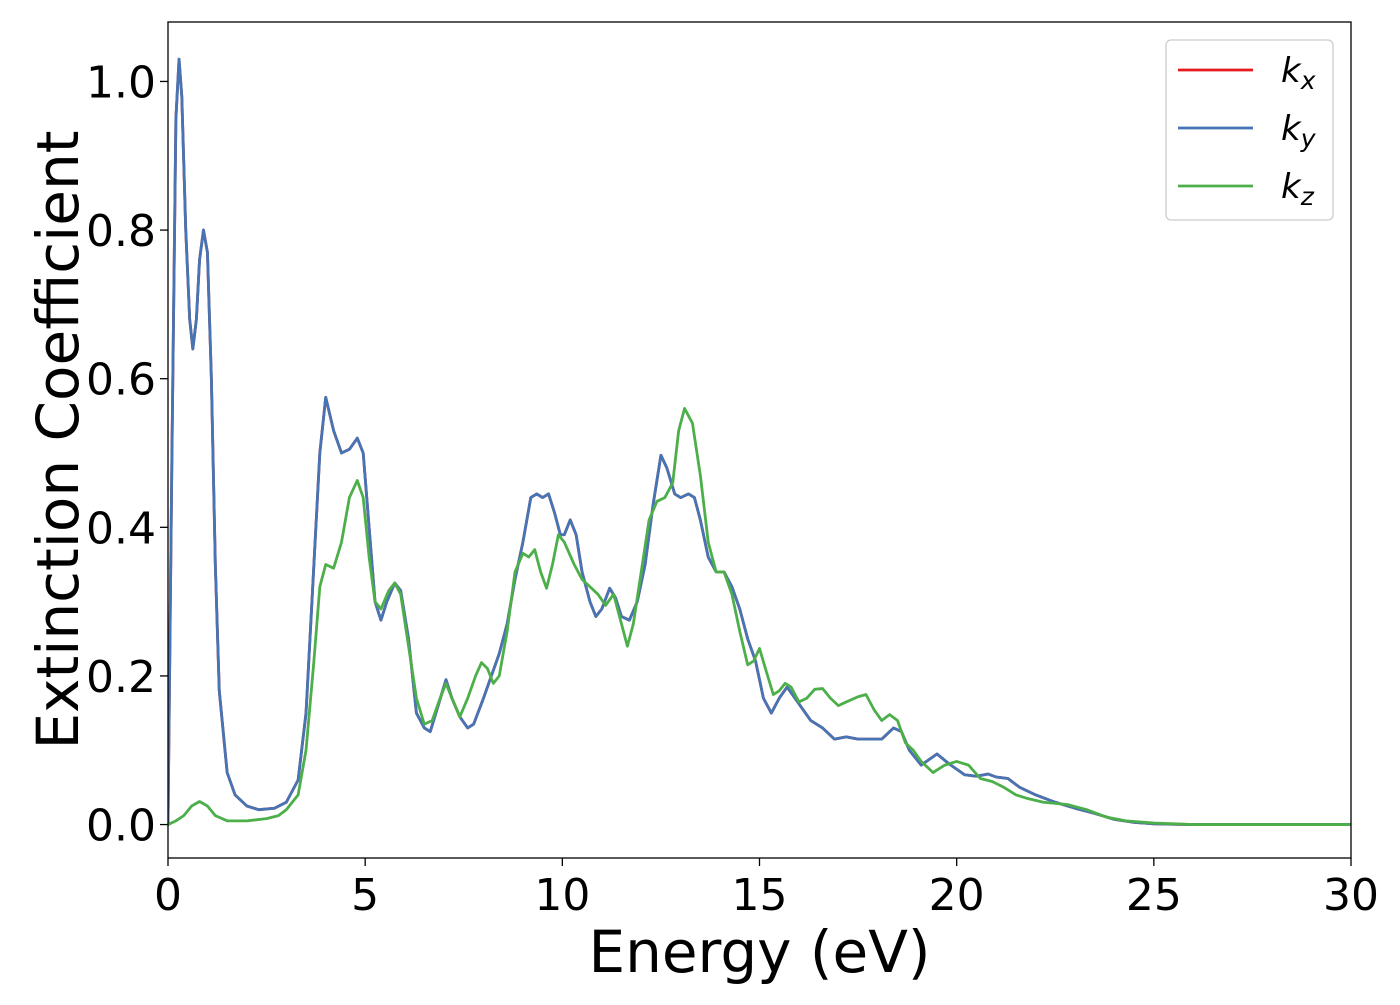 The image size is (1400, 1005). I want to click on legend-label-kz: kz, so click(1298, 189).